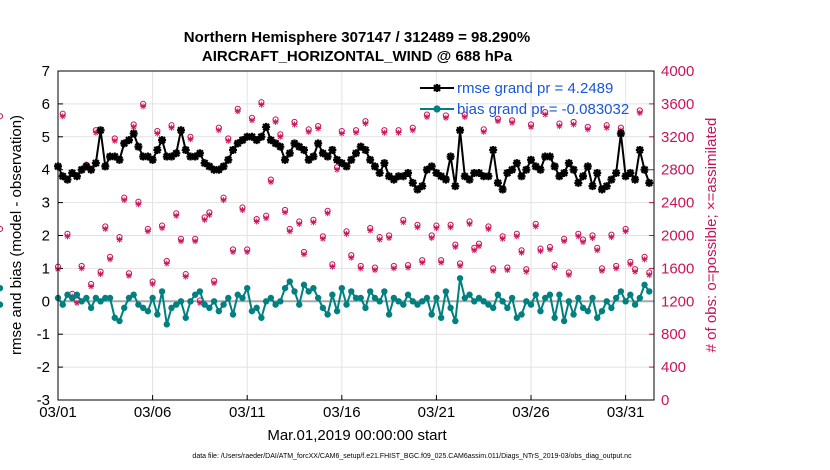 This screenshot has height=470, width=830. I want to click on y-left-tick-label: 5, so click(46, 137).